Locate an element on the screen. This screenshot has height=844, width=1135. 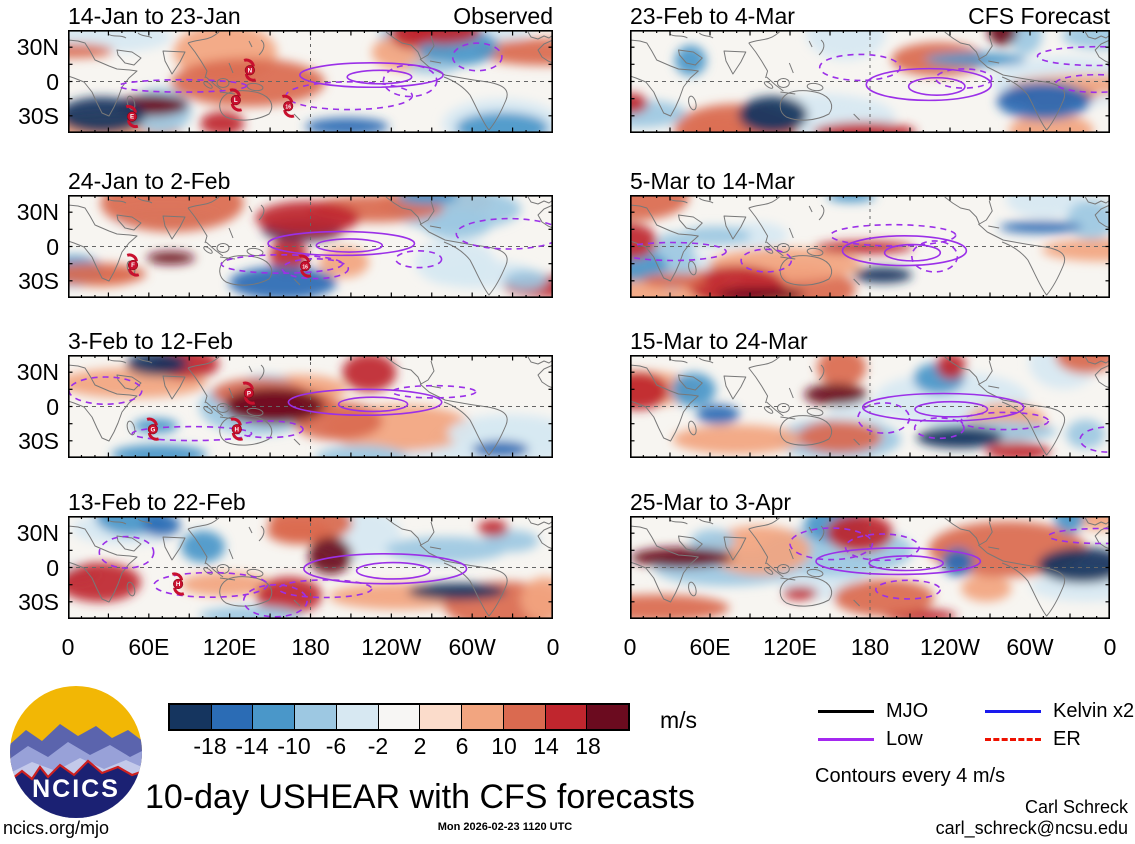
panel-header: 23-Feb to 4-Mar CFS Forecast is located at coordinates (870, 15).